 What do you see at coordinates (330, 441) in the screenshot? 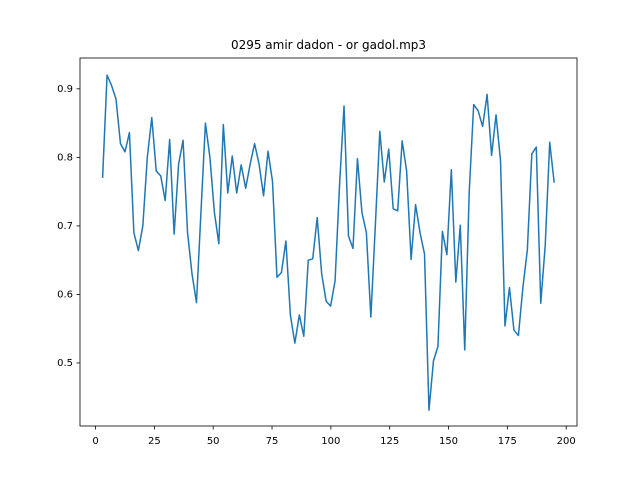
I see `x-tick-label: 100` at bounding box center [330, 441].